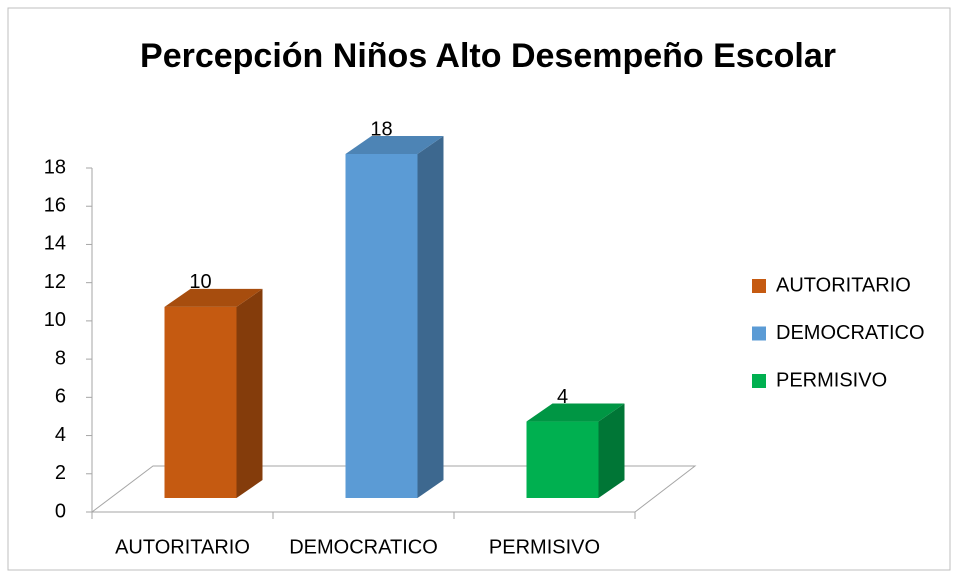  What do you see at coordinates (363, 547) in the screenshot?
I see `x-tick-label: DEMOCRATICO` at bounding box center [363, 547].